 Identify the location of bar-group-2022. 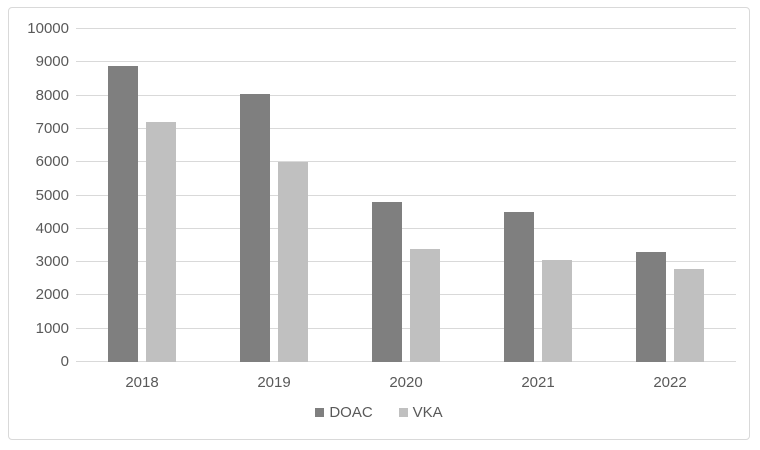
(670, 195).